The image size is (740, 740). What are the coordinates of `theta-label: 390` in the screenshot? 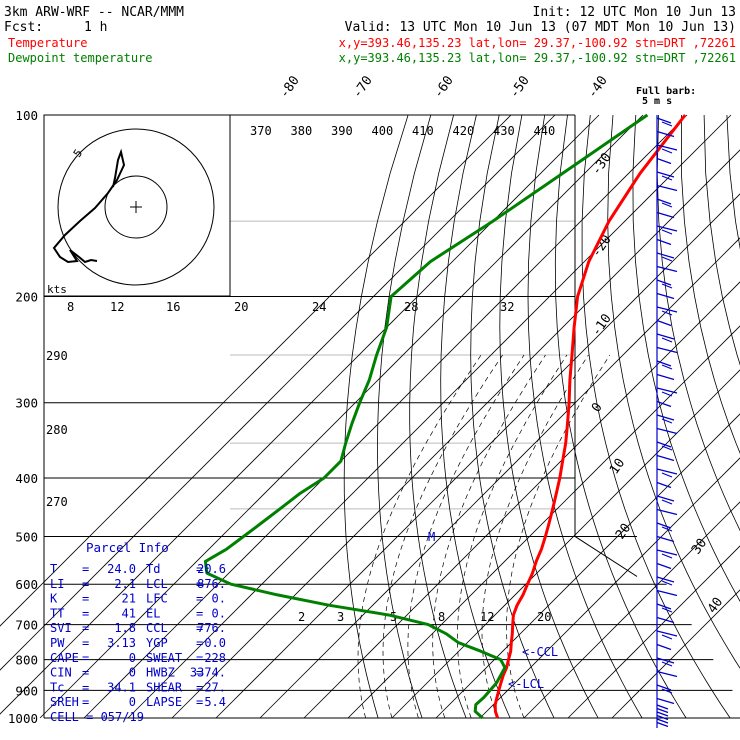 It's located at (342, 131).